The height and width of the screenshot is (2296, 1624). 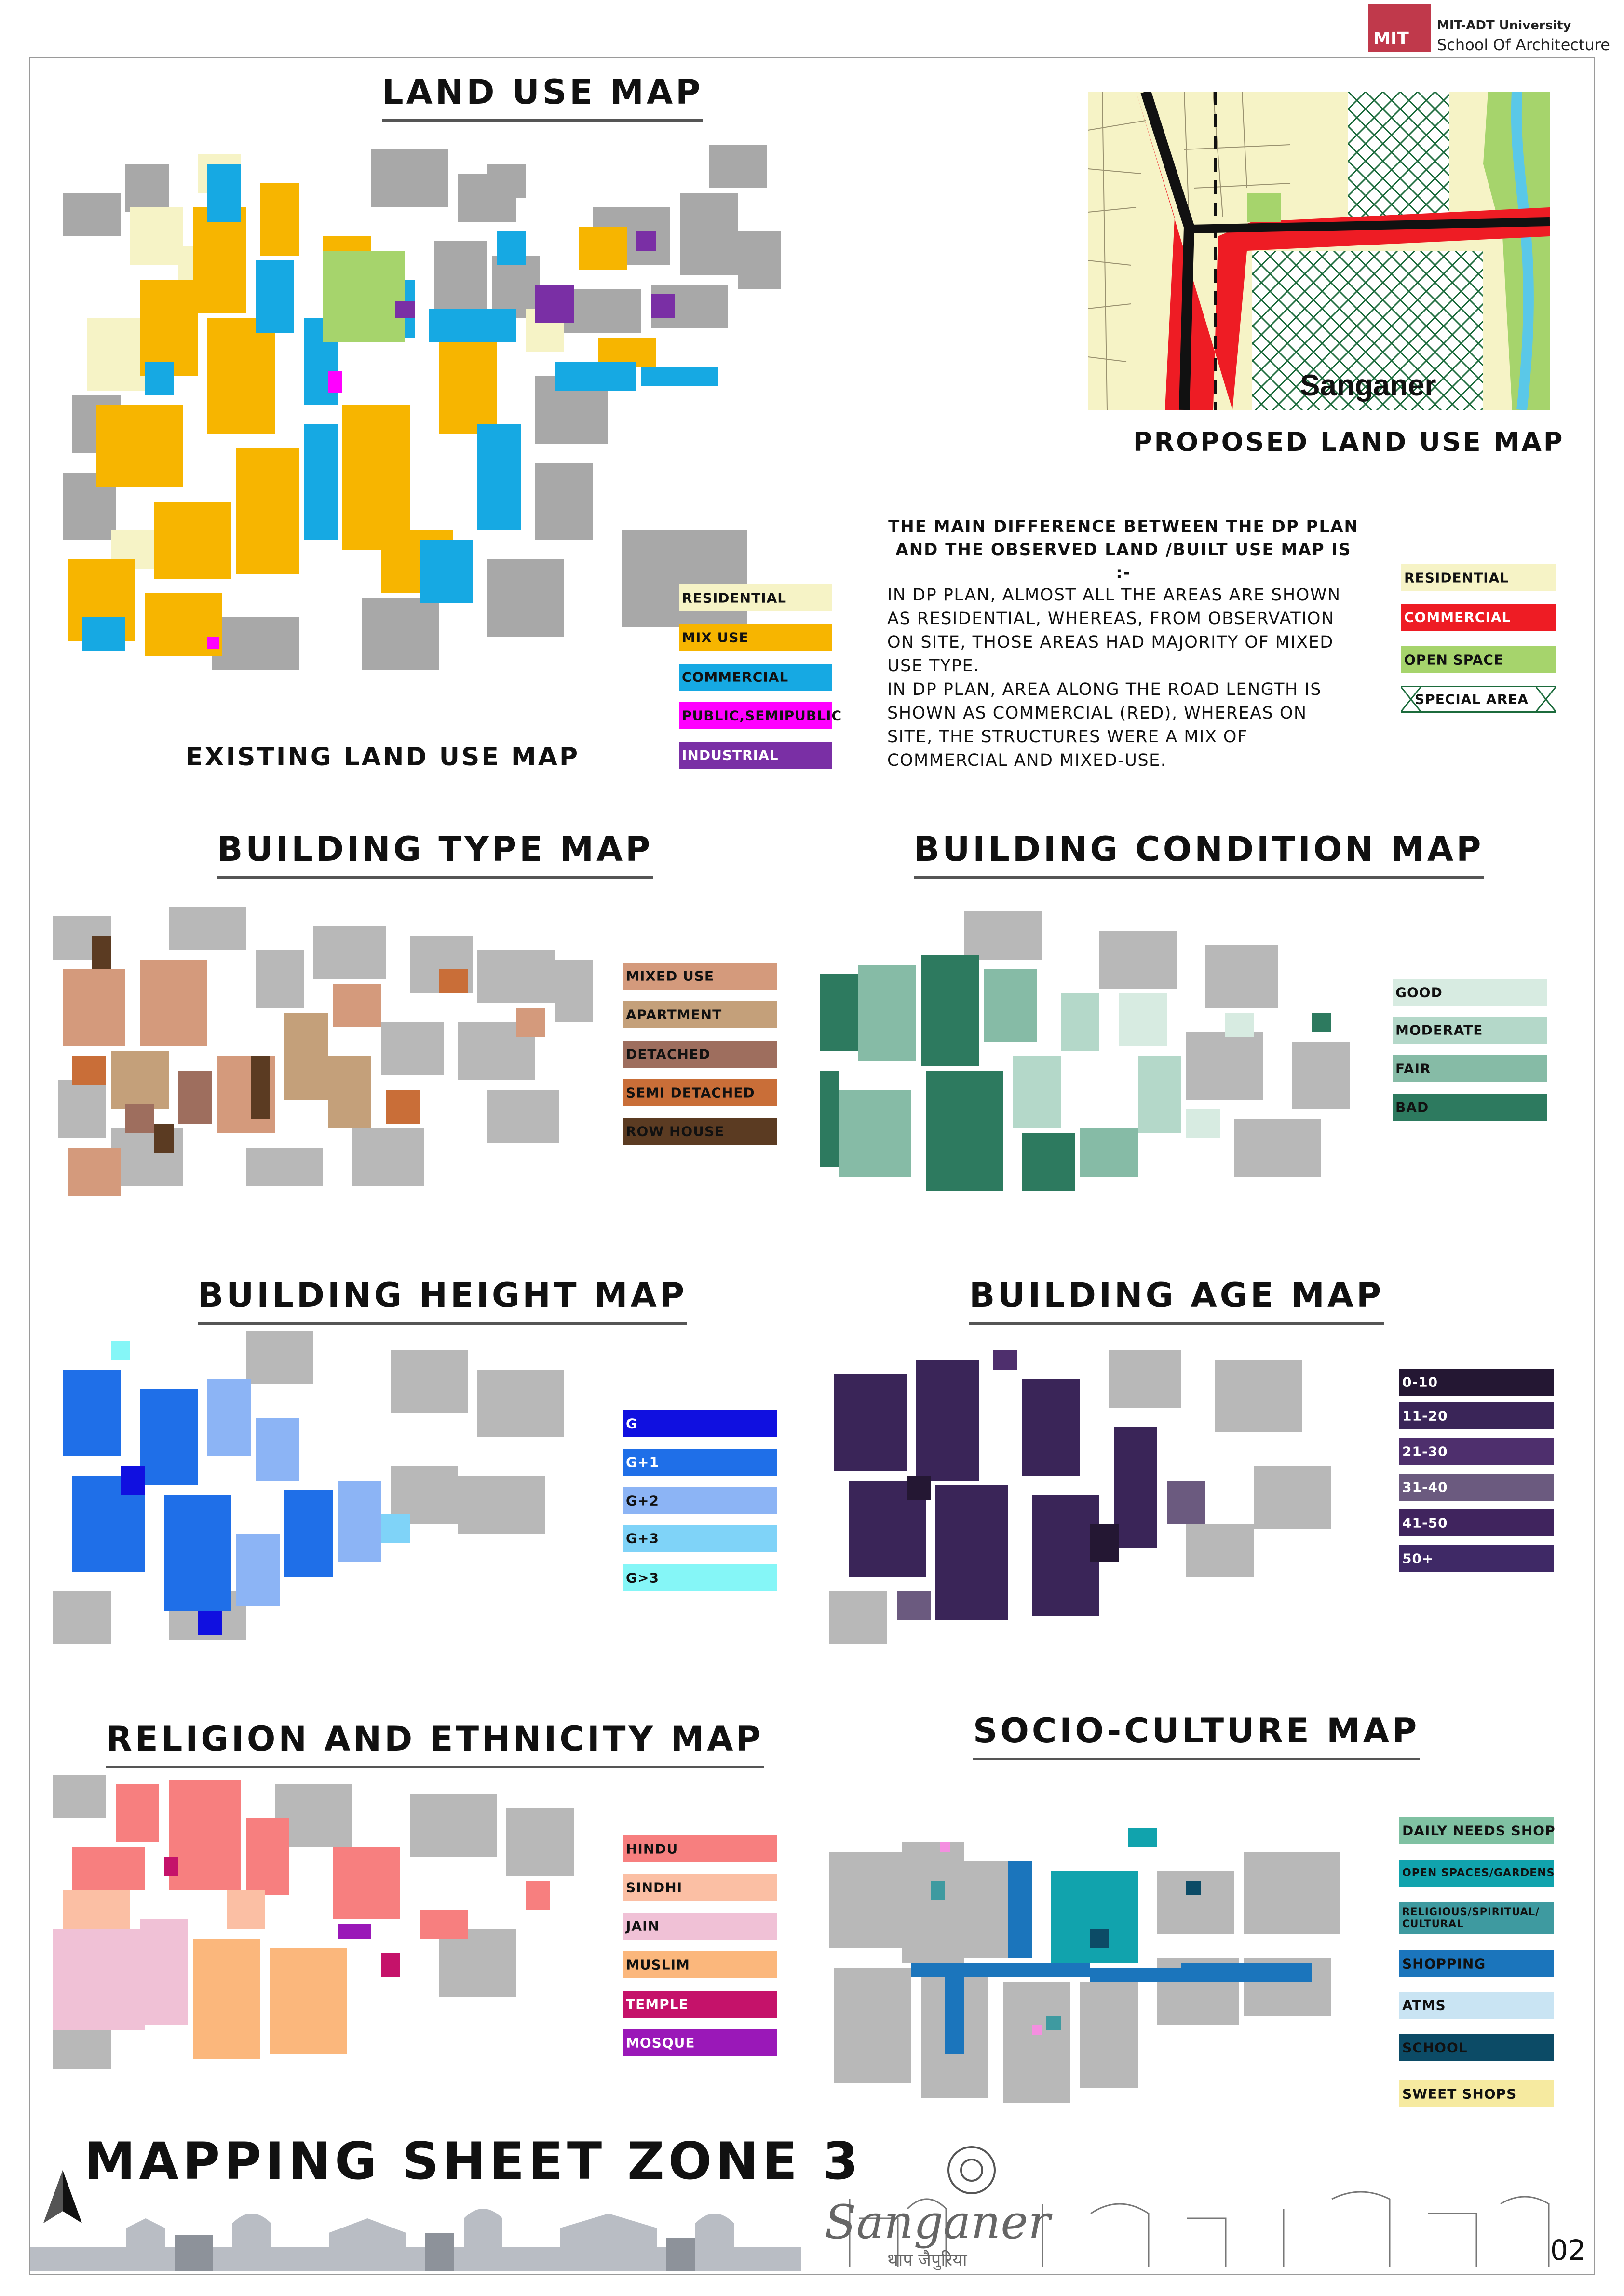 I want to click on age-legend-50-plus: 50+, so click(x=1476, y=1558).